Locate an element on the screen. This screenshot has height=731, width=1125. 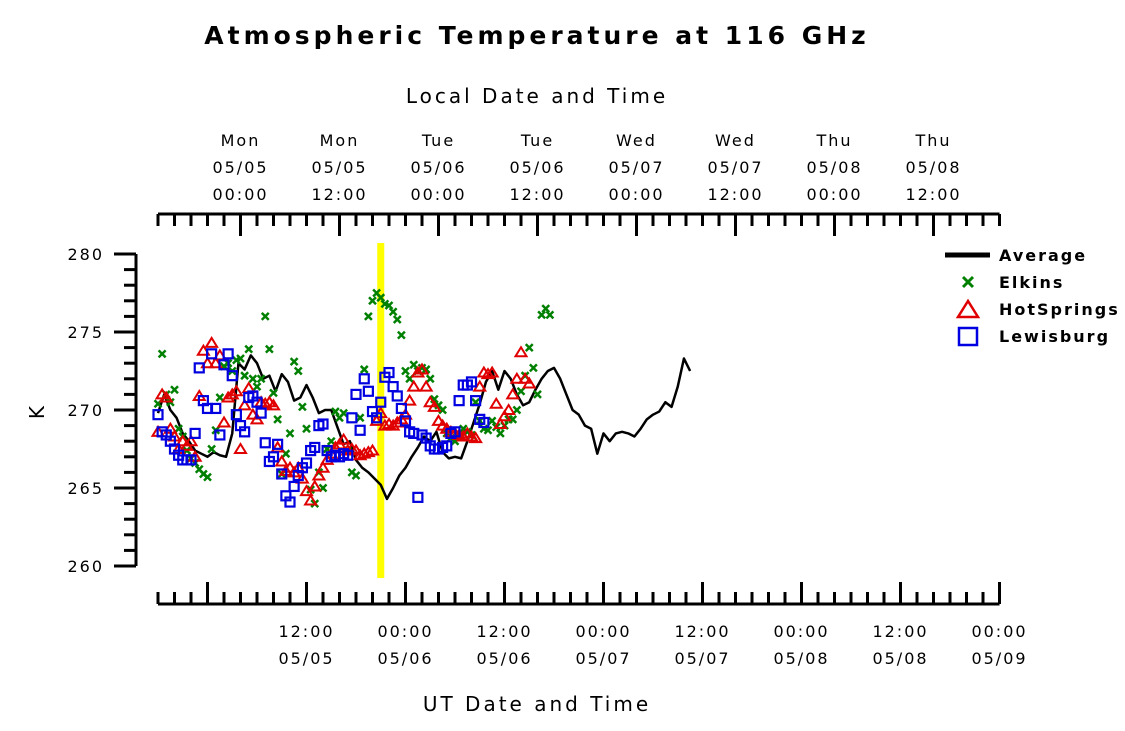
y-tick-label: 280 is located at coordinates (85, 254).